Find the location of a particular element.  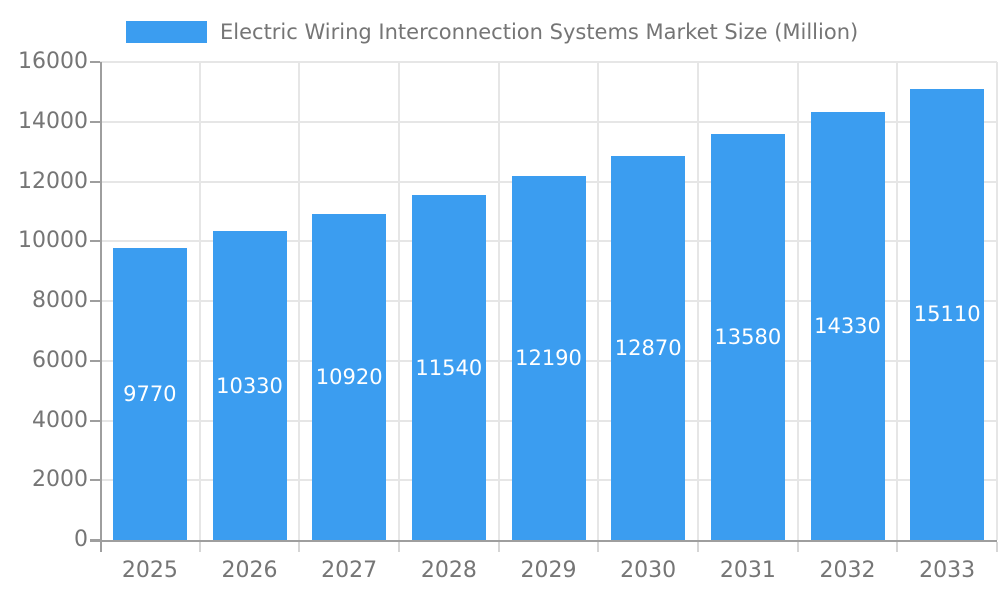

bar-value-label: 12870 is located at coordinates (648, 347).